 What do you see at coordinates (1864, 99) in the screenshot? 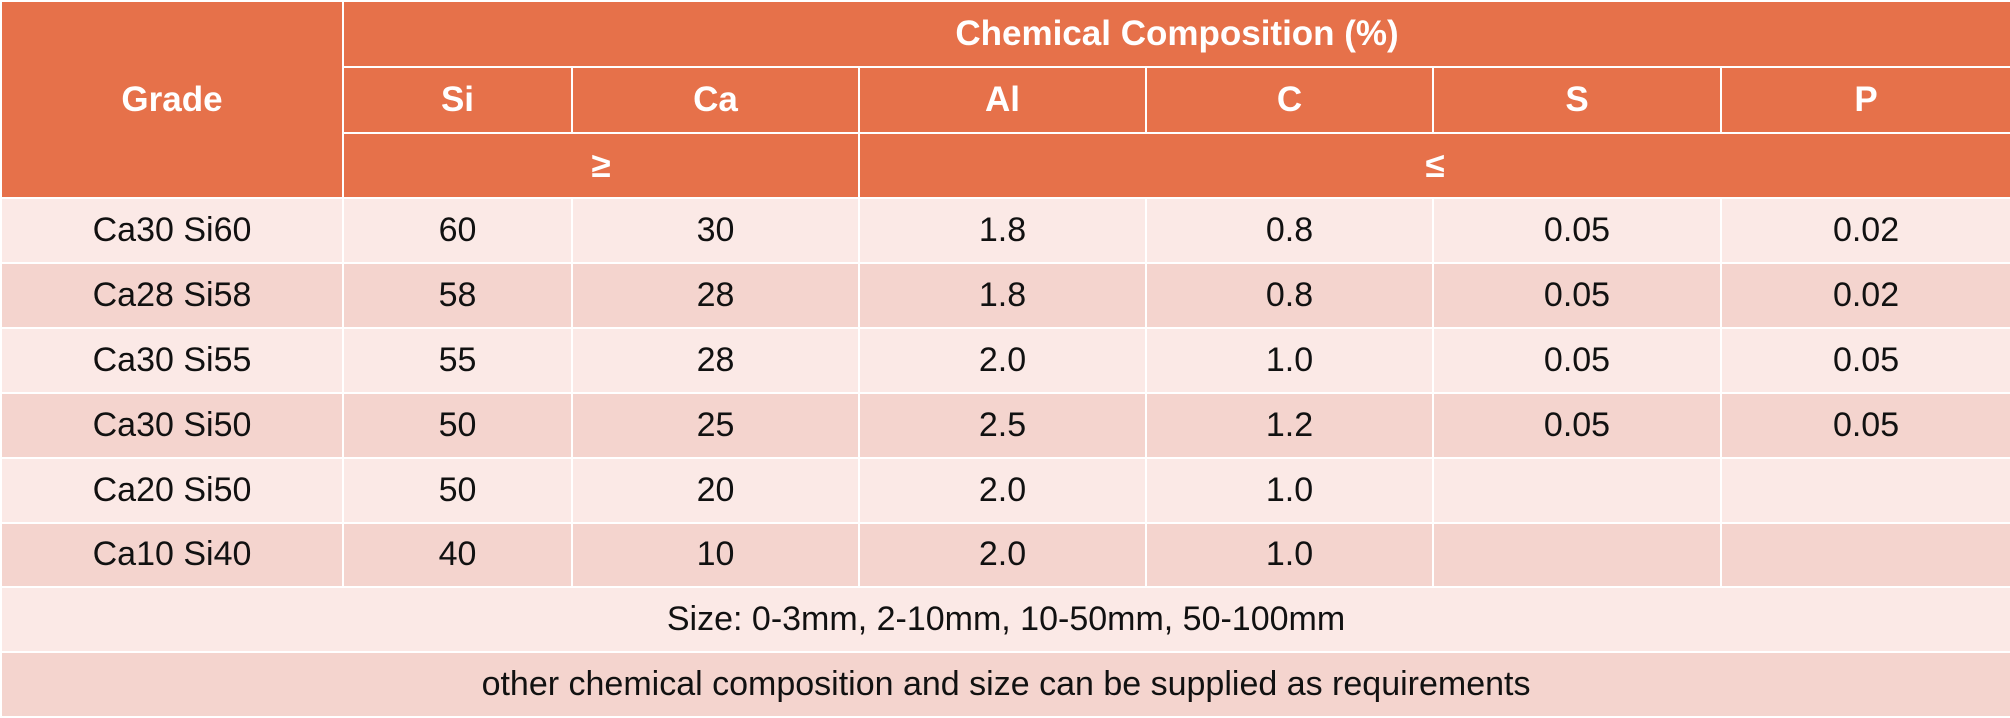
I see `column-header-p: P` at bounding box center [1864, 99].